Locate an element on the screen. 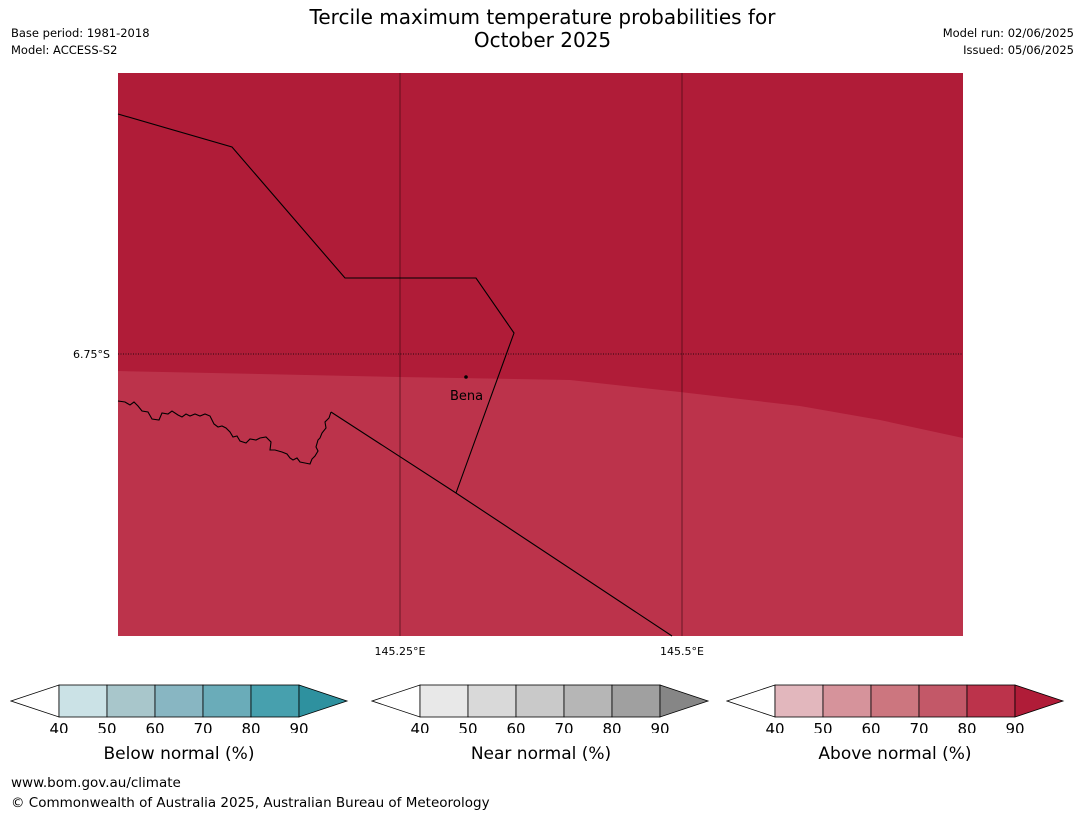 This screenshot has height=816, width=1085. below-normal-tick-80: 80 is located at coordinates (250, 726).